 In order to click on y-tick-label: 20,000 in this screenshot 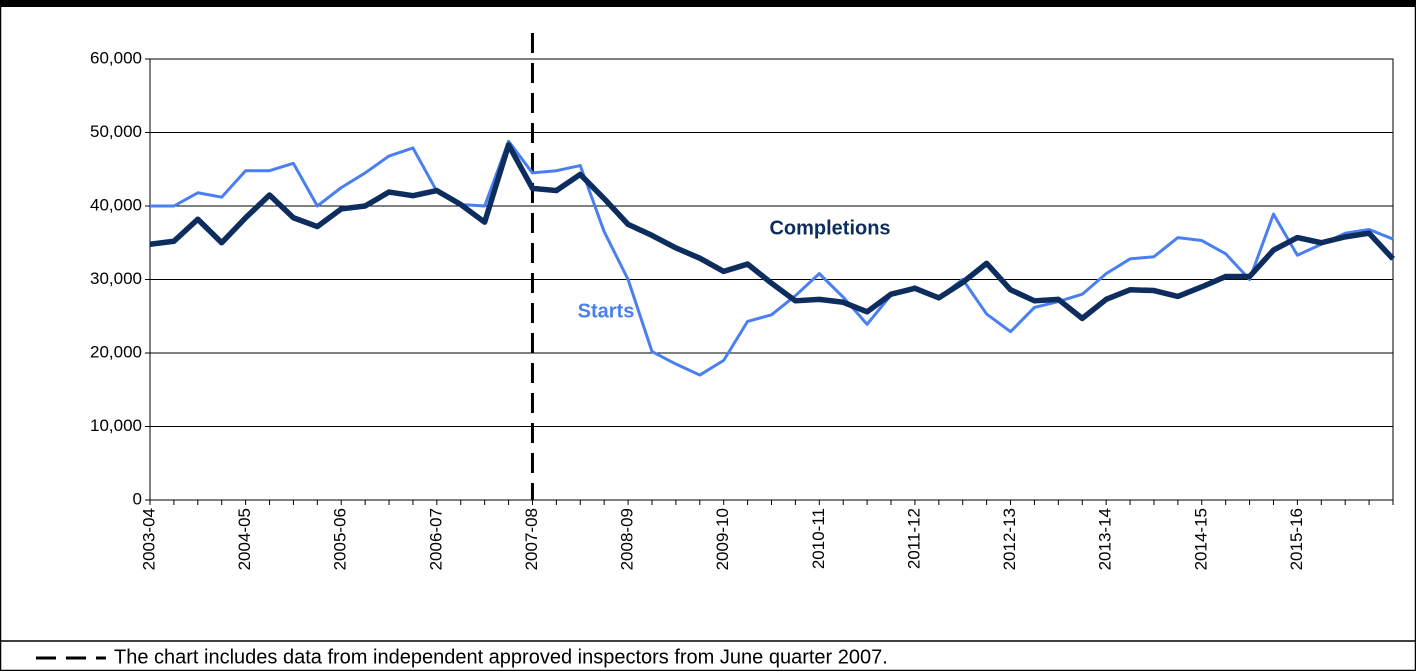, I will do `click(116, 351)`.